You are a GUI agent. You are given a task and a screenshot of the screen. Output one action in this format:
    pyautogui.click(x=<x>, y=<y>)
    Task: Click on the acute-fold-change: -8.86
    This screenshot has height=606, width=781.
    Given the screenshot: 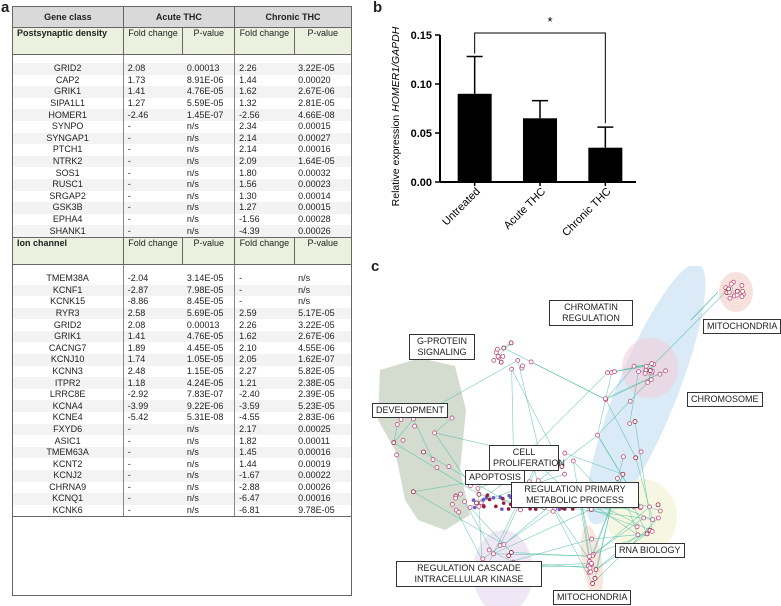 What is the action you would take?
    pyautogui.click(x=152, y=302)
    